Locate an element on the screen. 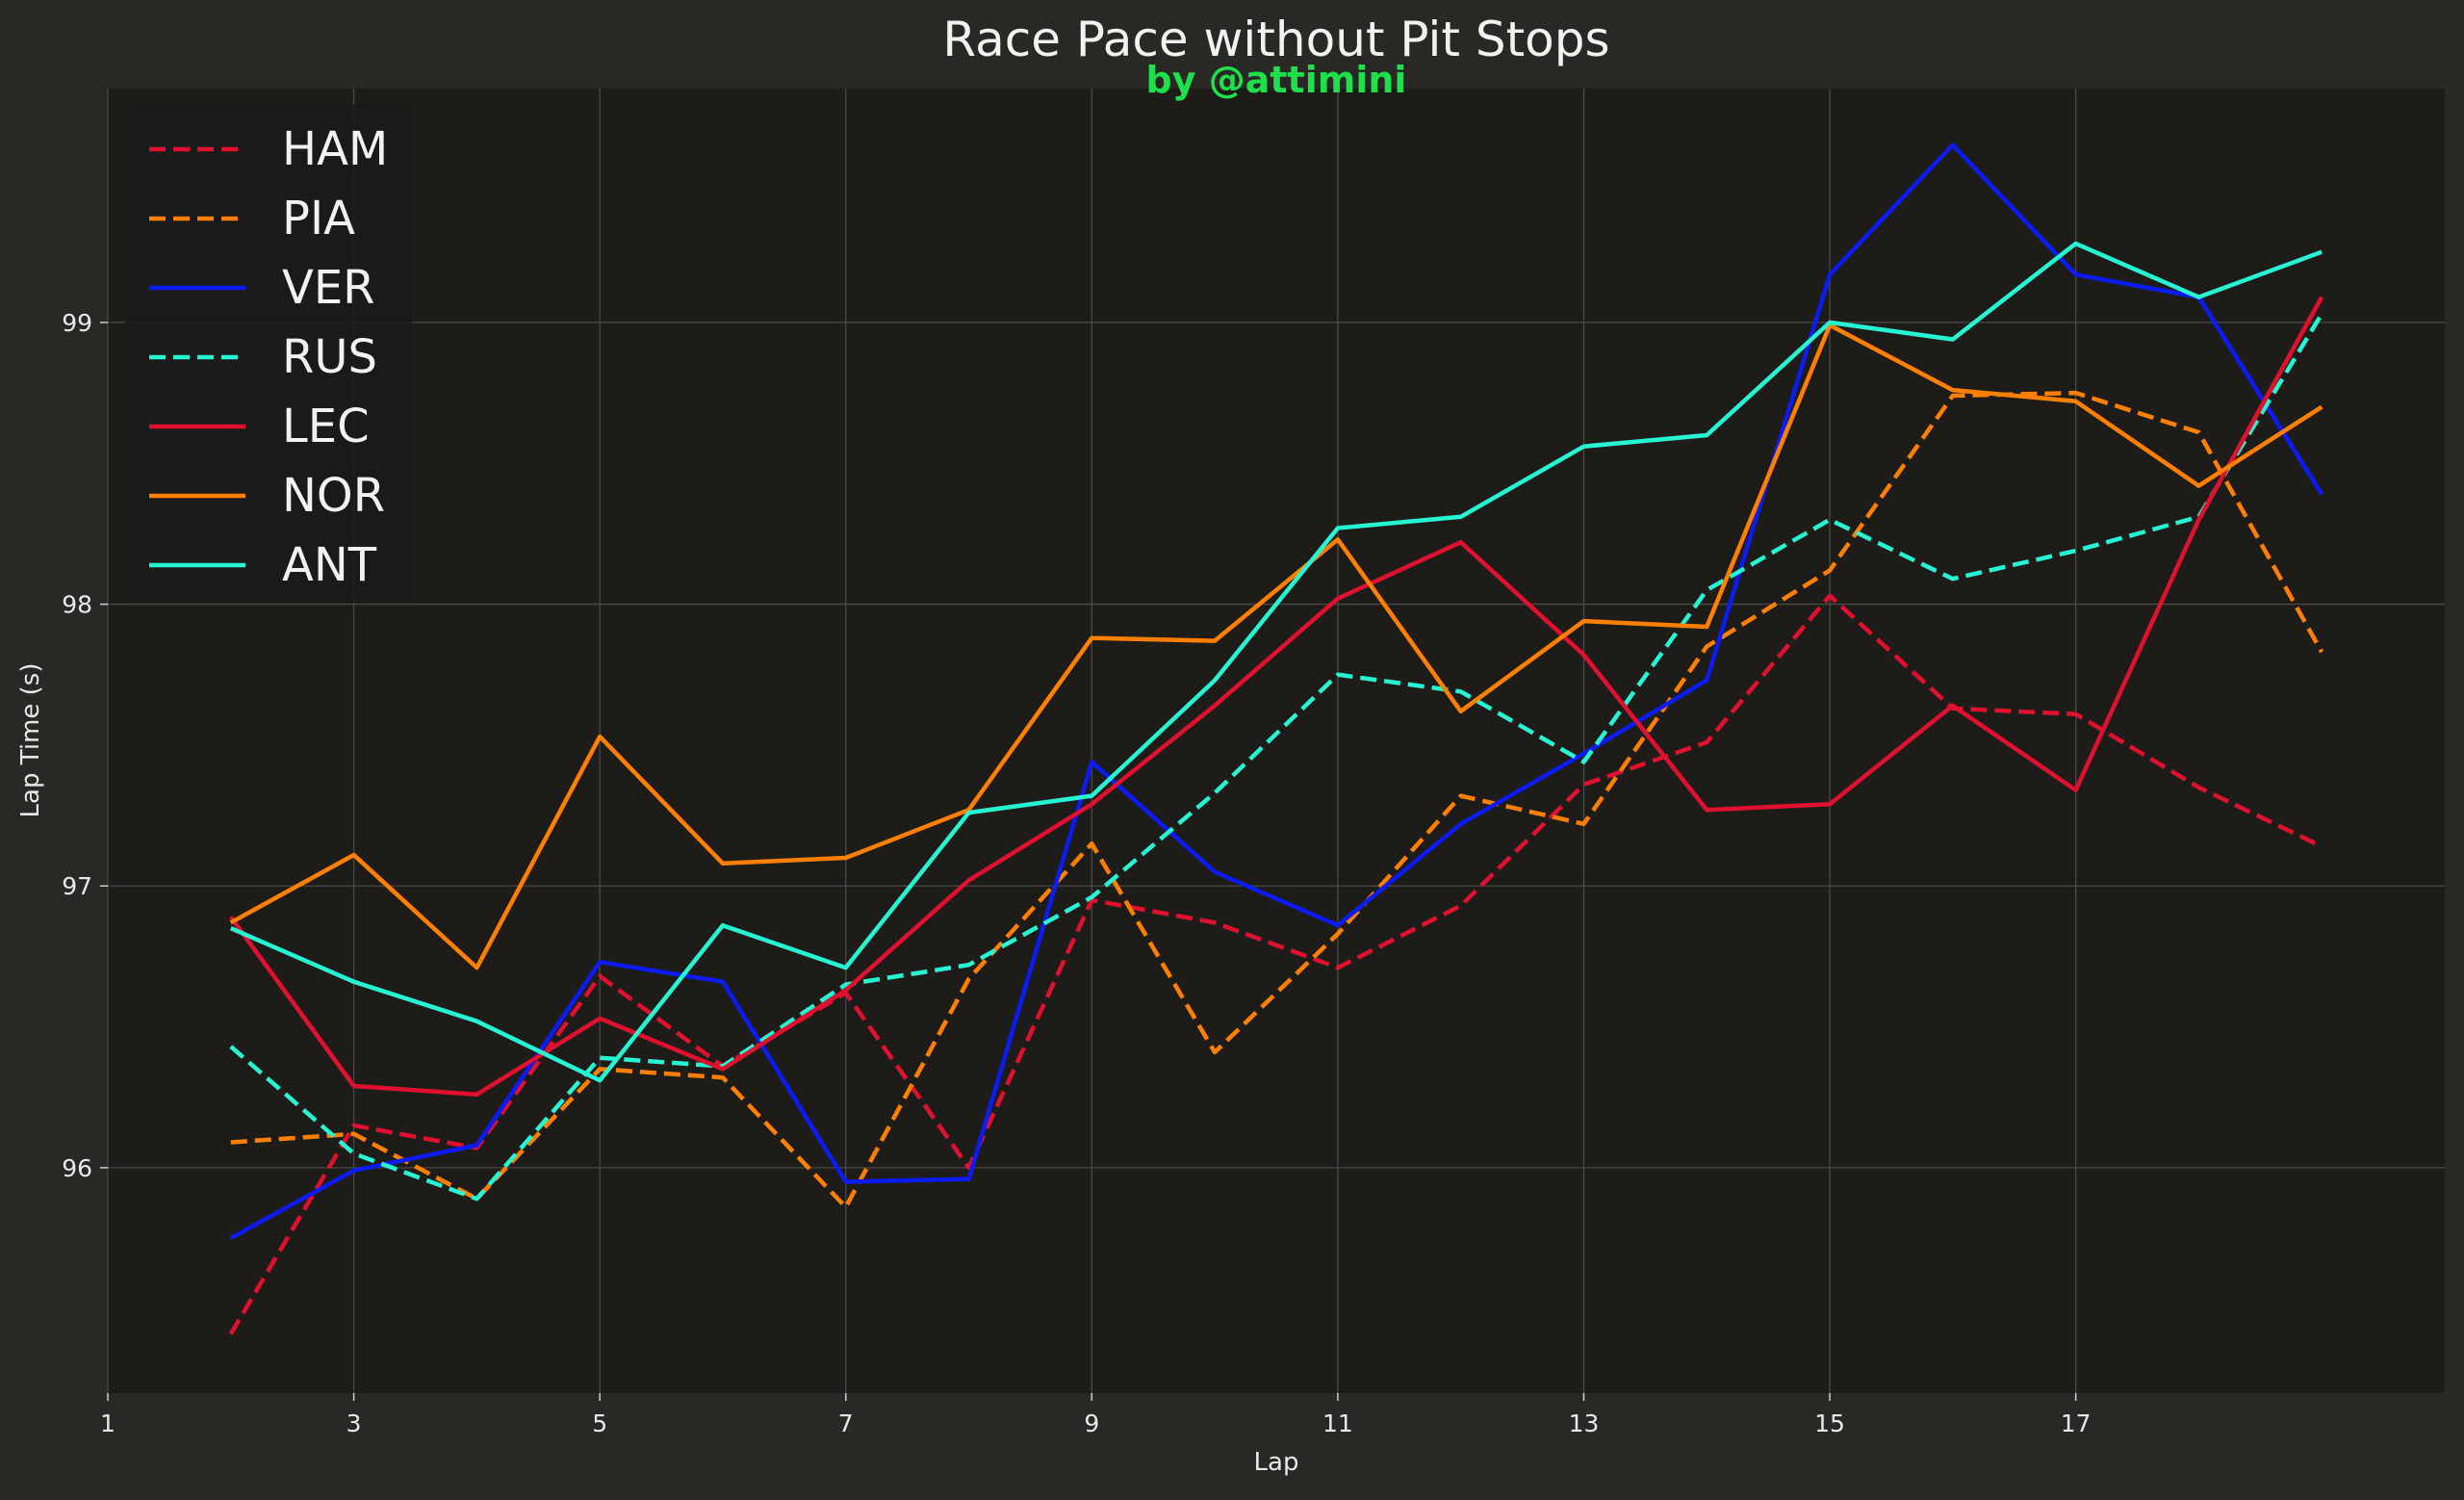  x-tick-label: 7 is located at coordinates (846, 1423).